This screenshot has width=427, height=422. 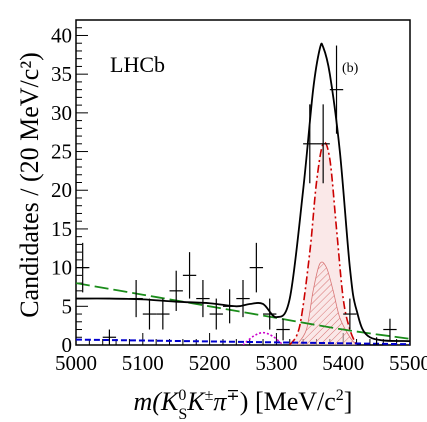 I want to click on y-axis-ticks: 0 5 10 15 20 25 30 35 40, so click(x=69, y=188).